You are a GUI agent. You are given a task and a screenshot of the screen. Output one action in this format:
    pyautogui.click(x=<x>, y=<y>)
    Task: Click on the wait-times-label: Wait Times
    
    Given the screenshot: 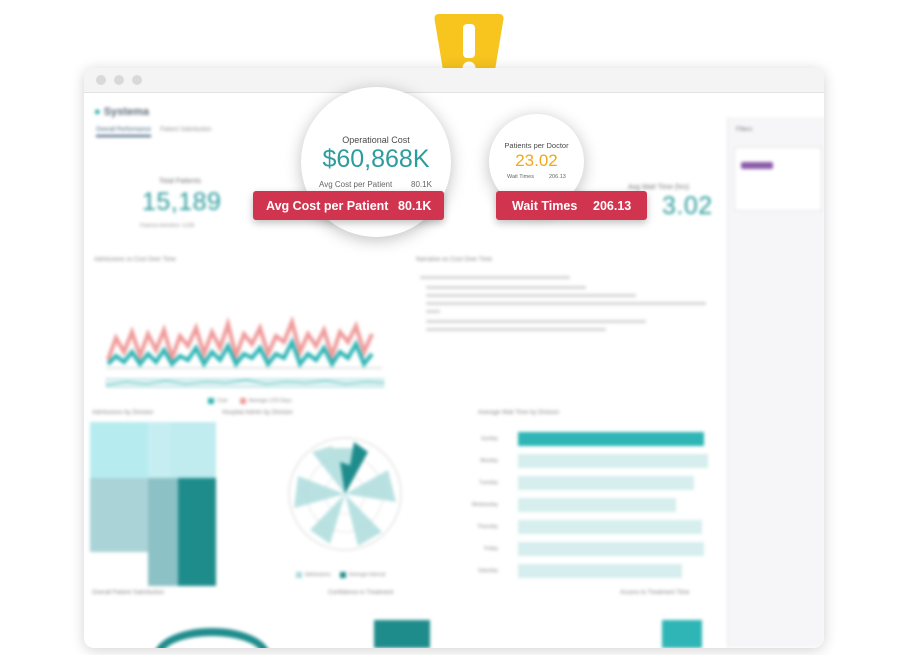 What is the action you would take?
    pyautogui.click(x=520, y=177)
    